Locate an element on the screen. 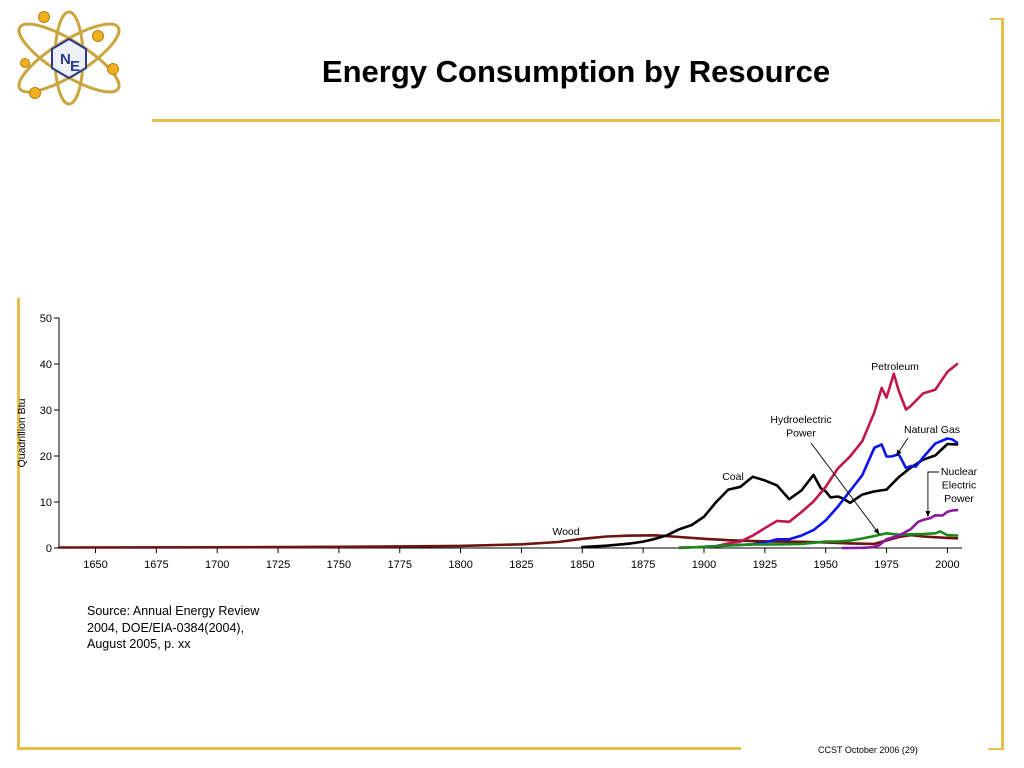  x-tick-label: 1850 is located at coordinates (582, 565).